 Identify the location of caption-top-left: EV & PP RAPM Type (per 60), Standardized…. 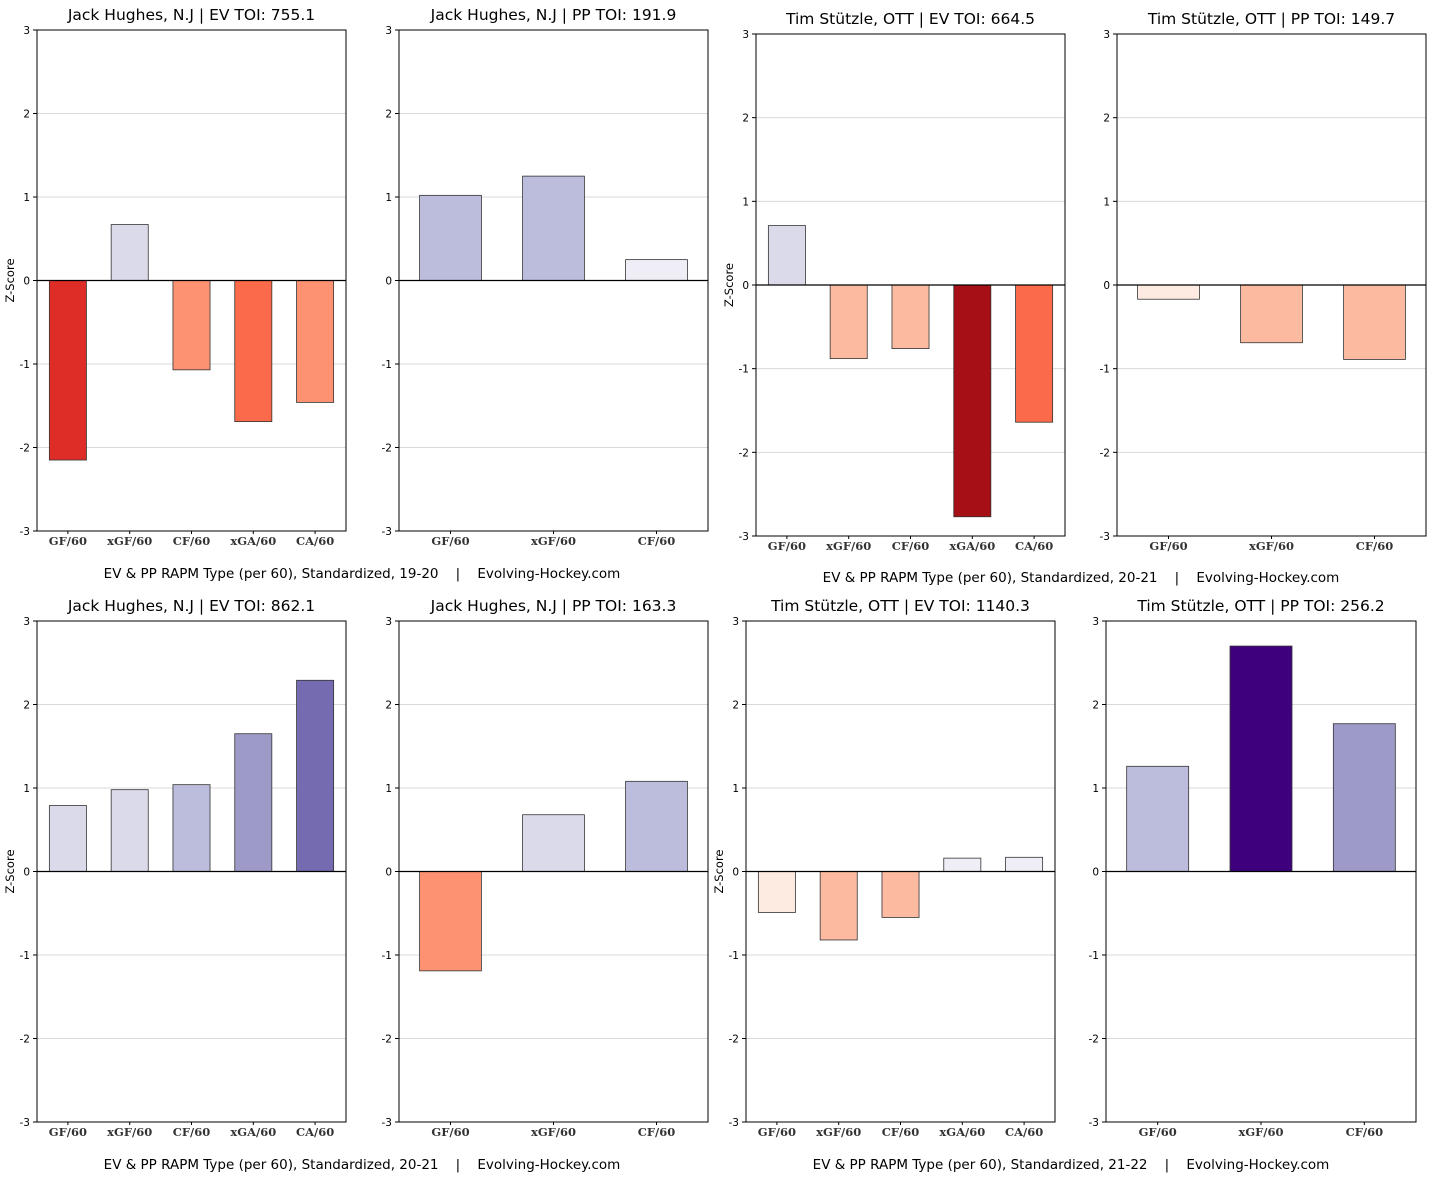
(362, 574).